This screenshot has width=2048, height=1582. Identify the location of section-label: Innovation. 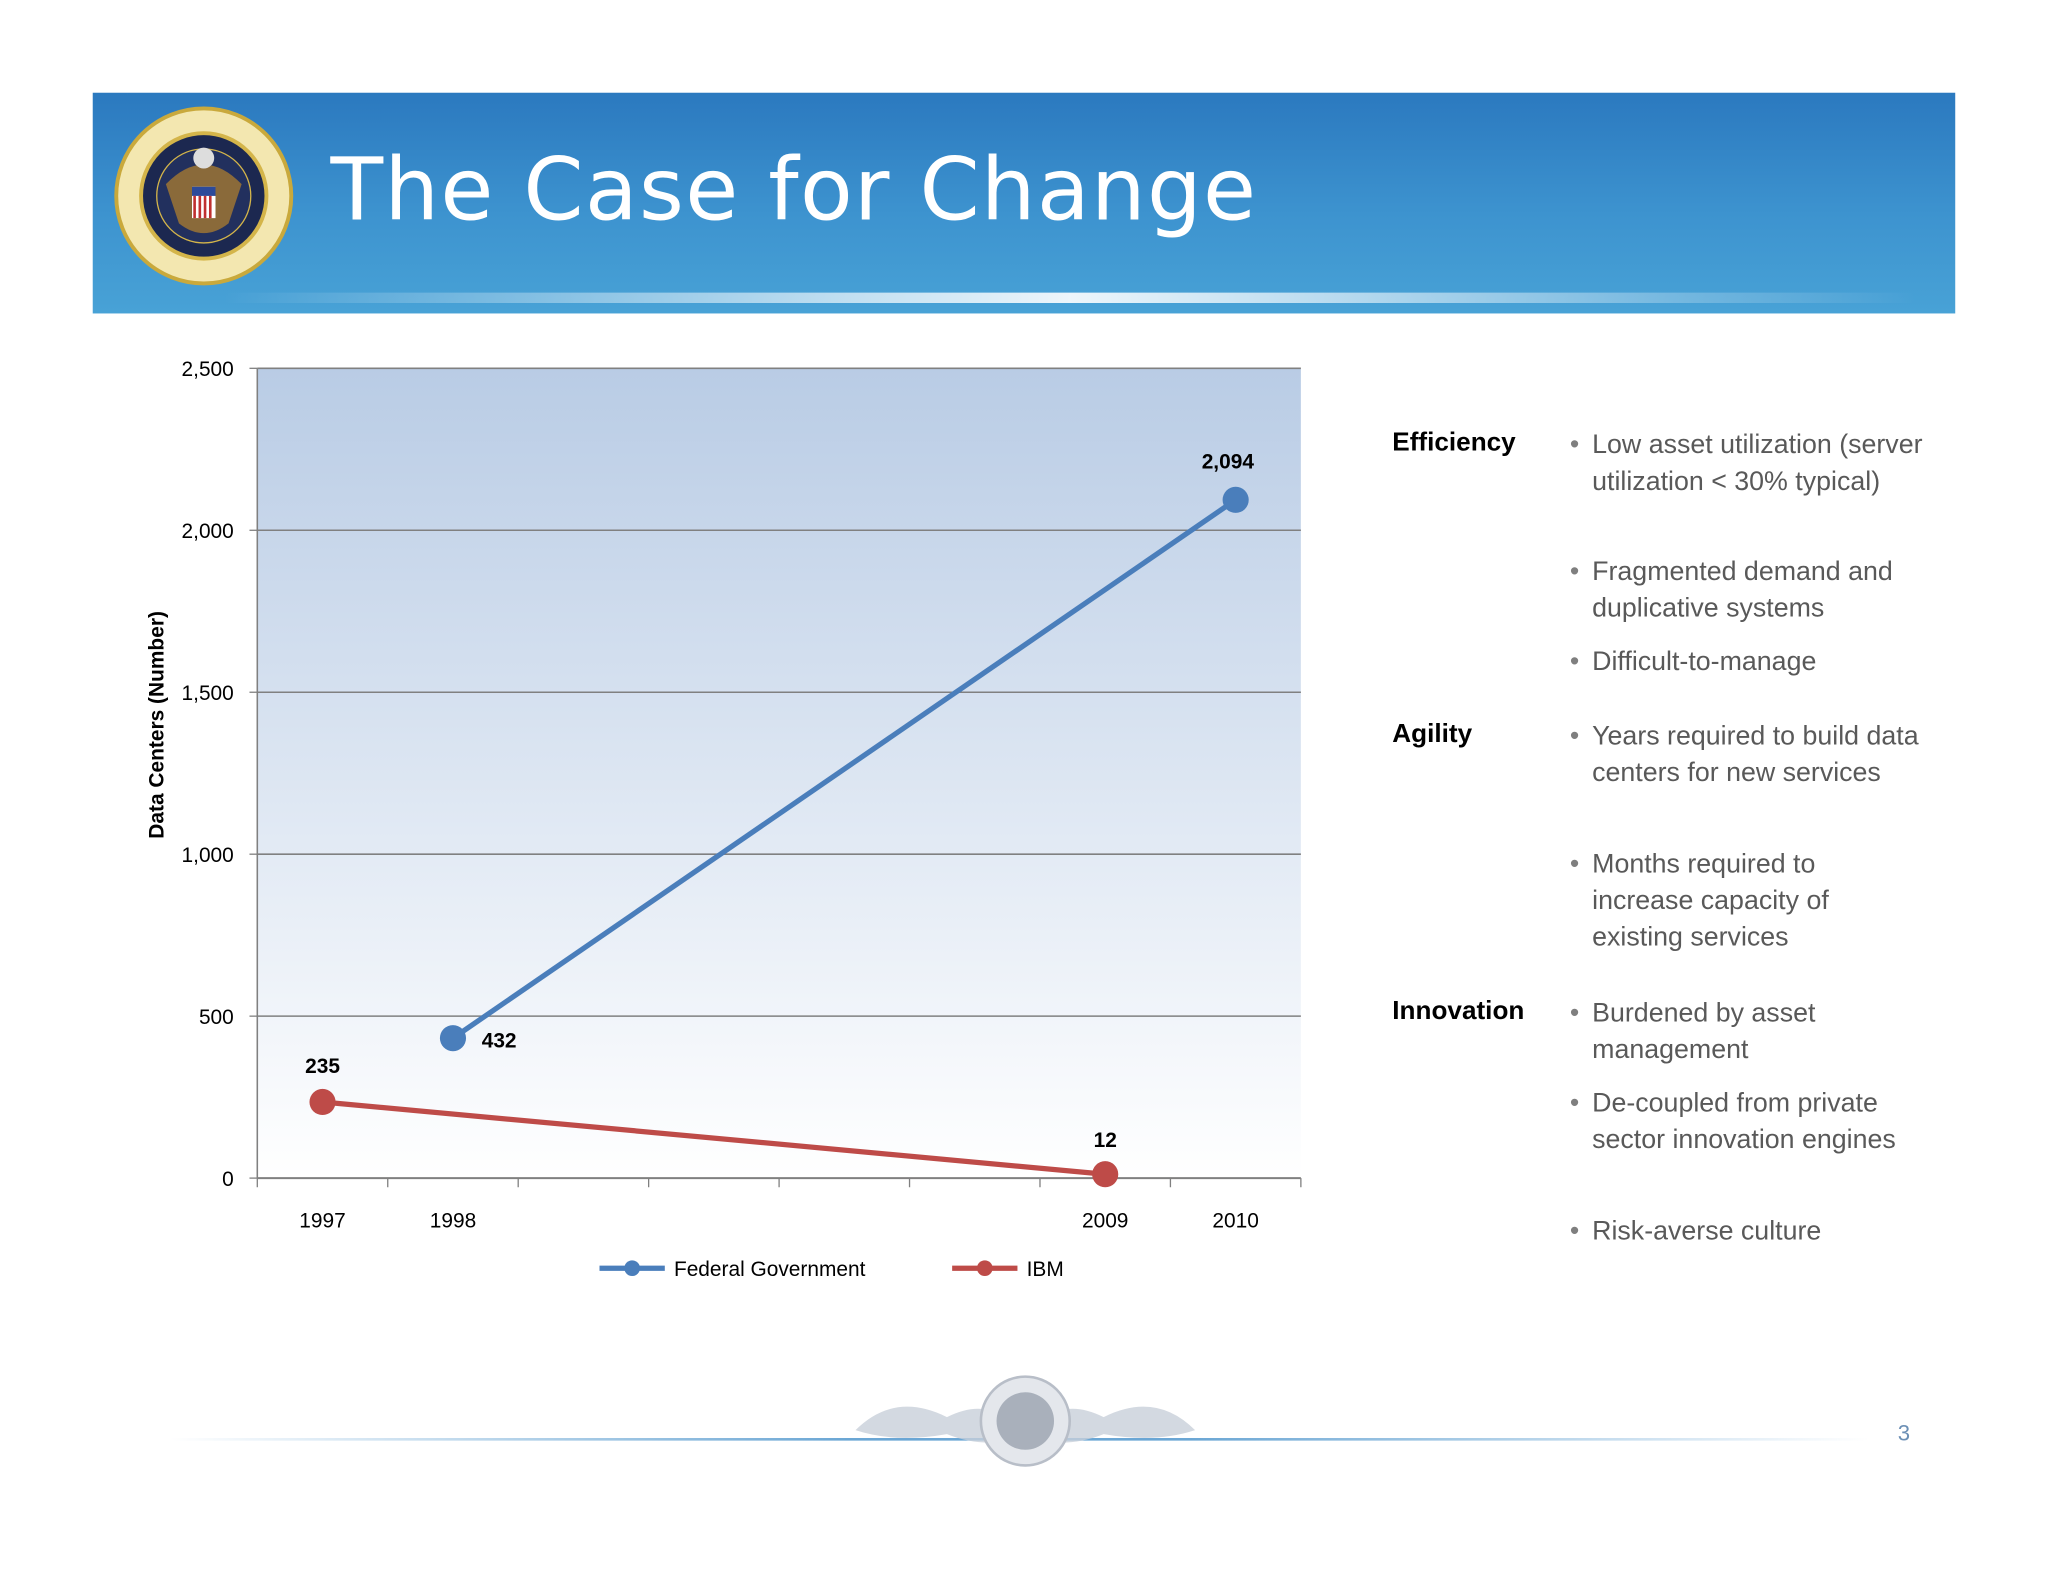
(1458, 1011).